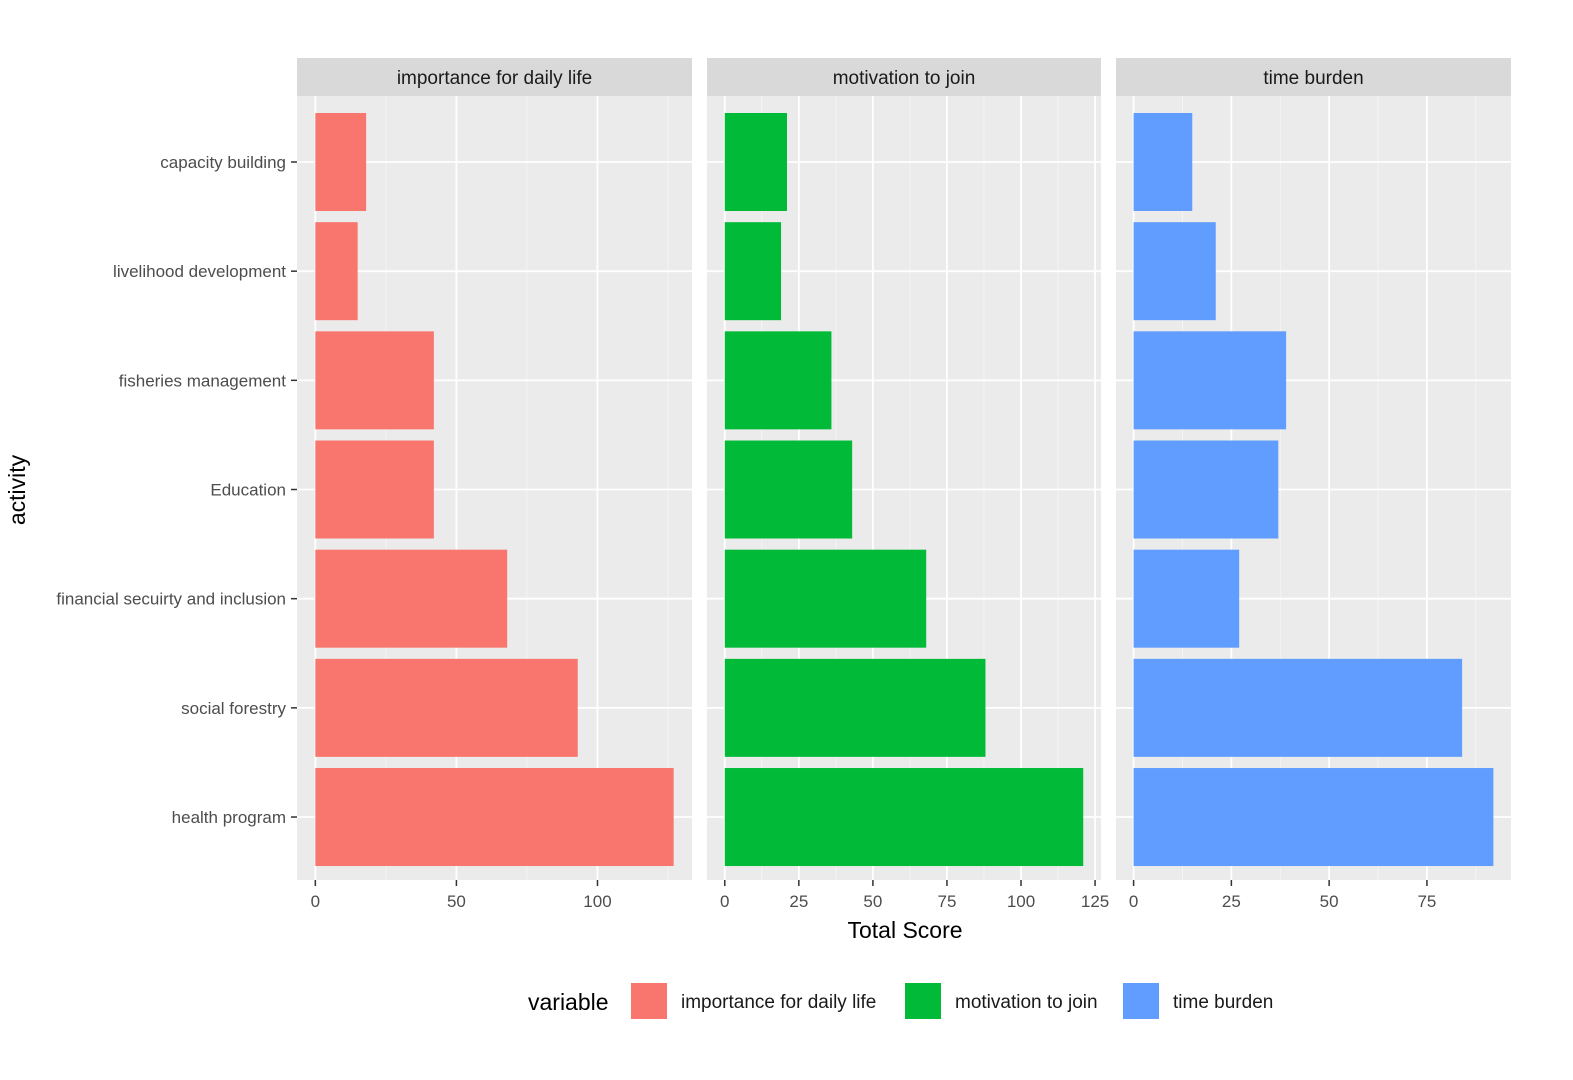 Image resolution: width=1573 pixels, height=1080 pixels. I want to click on facet-strip-label: importance for daily life, so click(494, 78).